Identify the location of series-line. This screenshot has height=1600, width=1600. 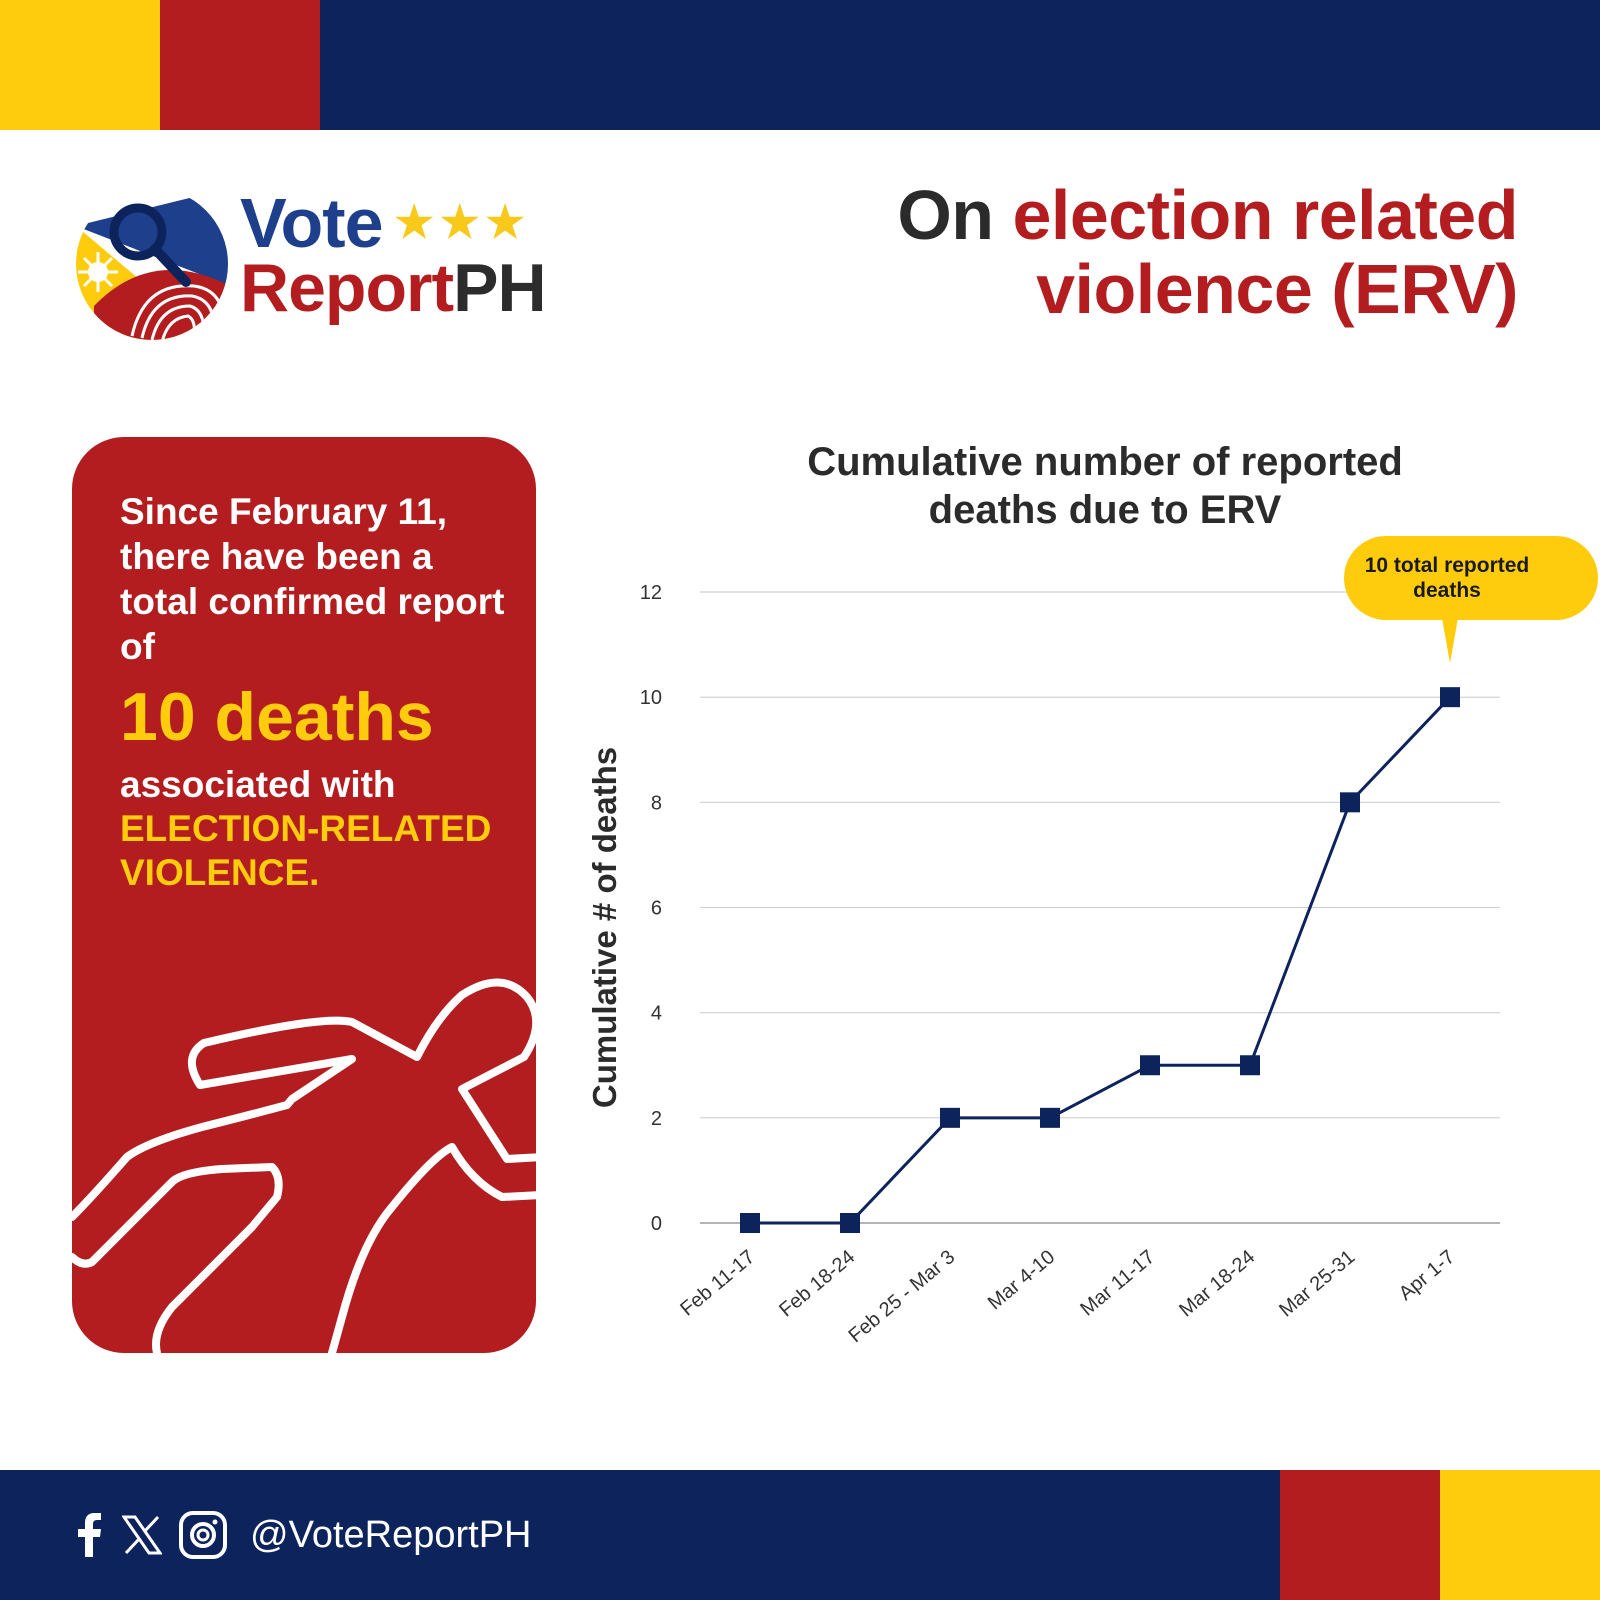
(1101, 960).